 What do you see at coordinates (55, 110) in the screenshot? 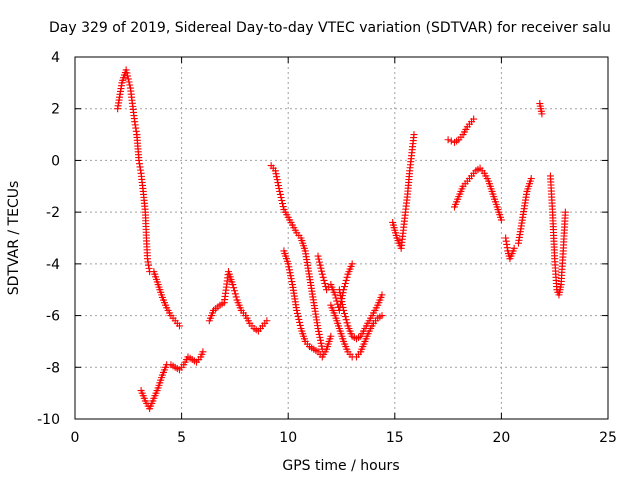
I see `y-tick-label: 2` at bounding box center [55, 110].